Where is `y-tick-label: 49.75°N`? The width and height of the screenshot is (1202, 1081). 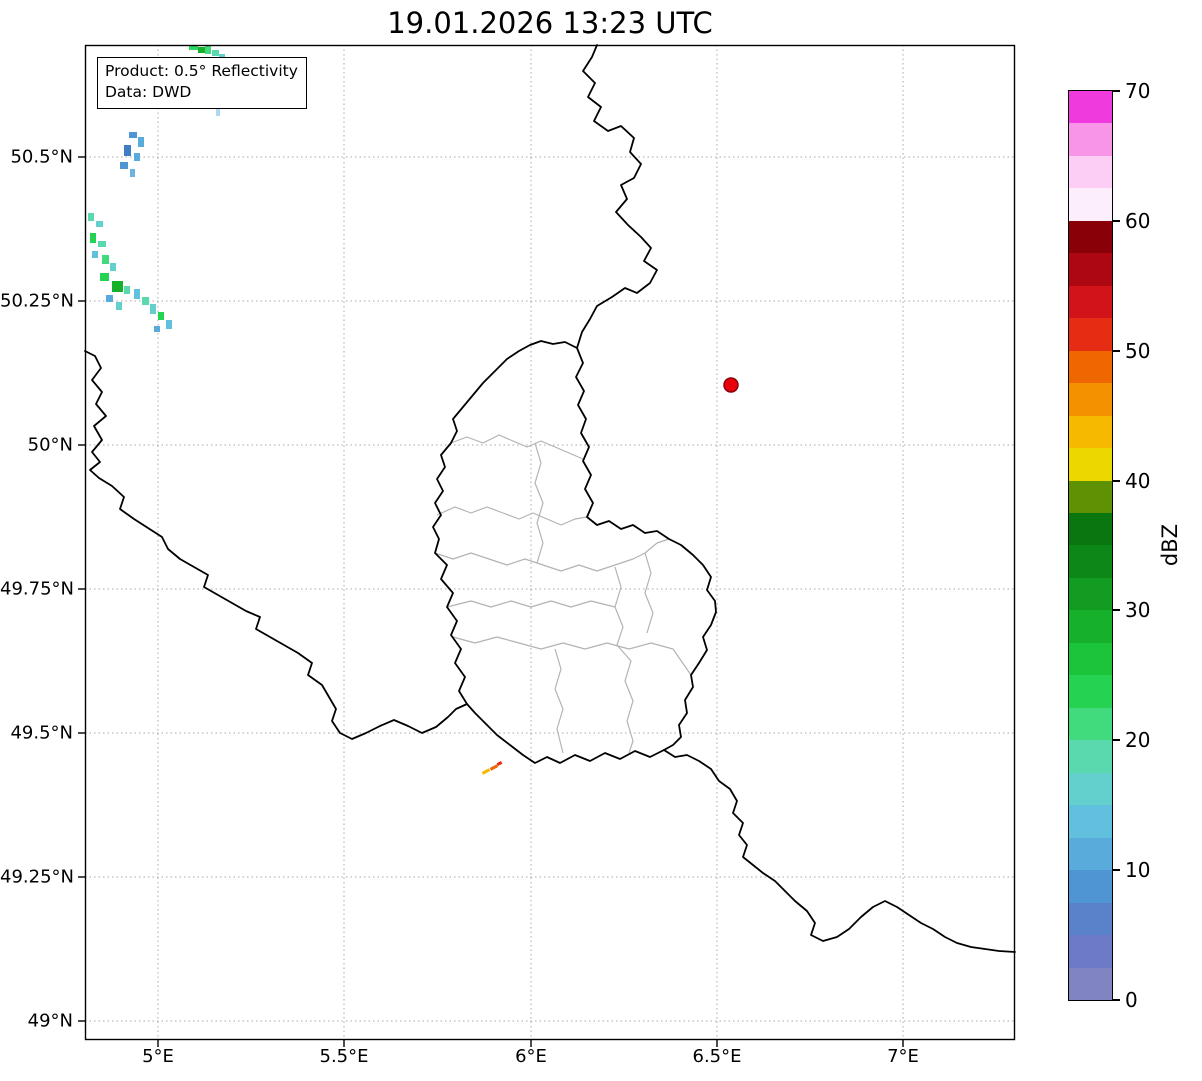
y-tick-label: 49.75°N is located at coordinates (37, 589).